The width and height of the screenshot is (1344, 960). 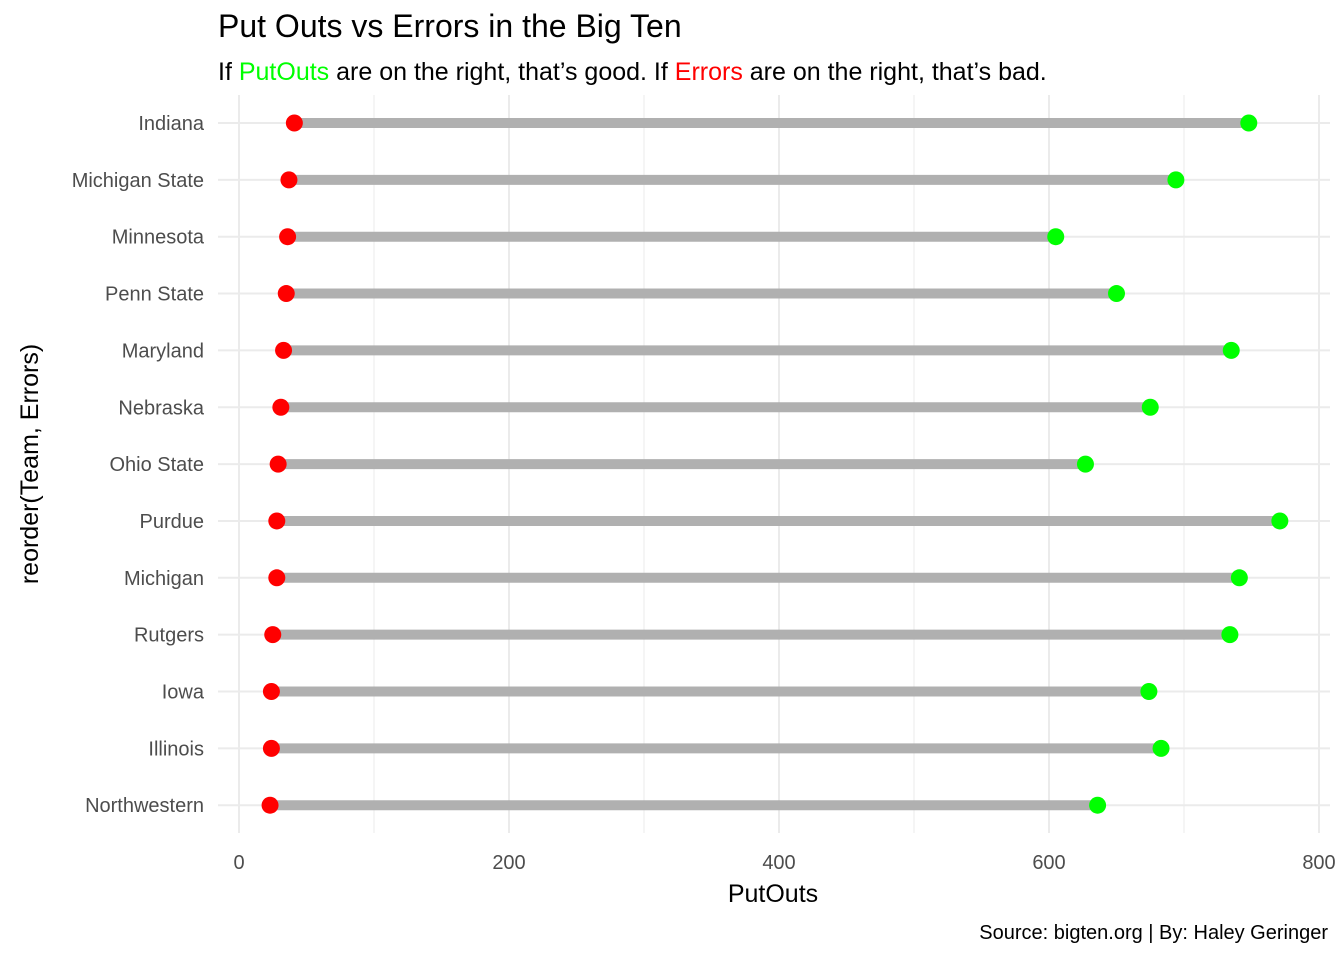 What do you see at coordinates (172, 522) in the screenshot?
I see `y-tick-label: Purdue` at bounding box center [172, 522].